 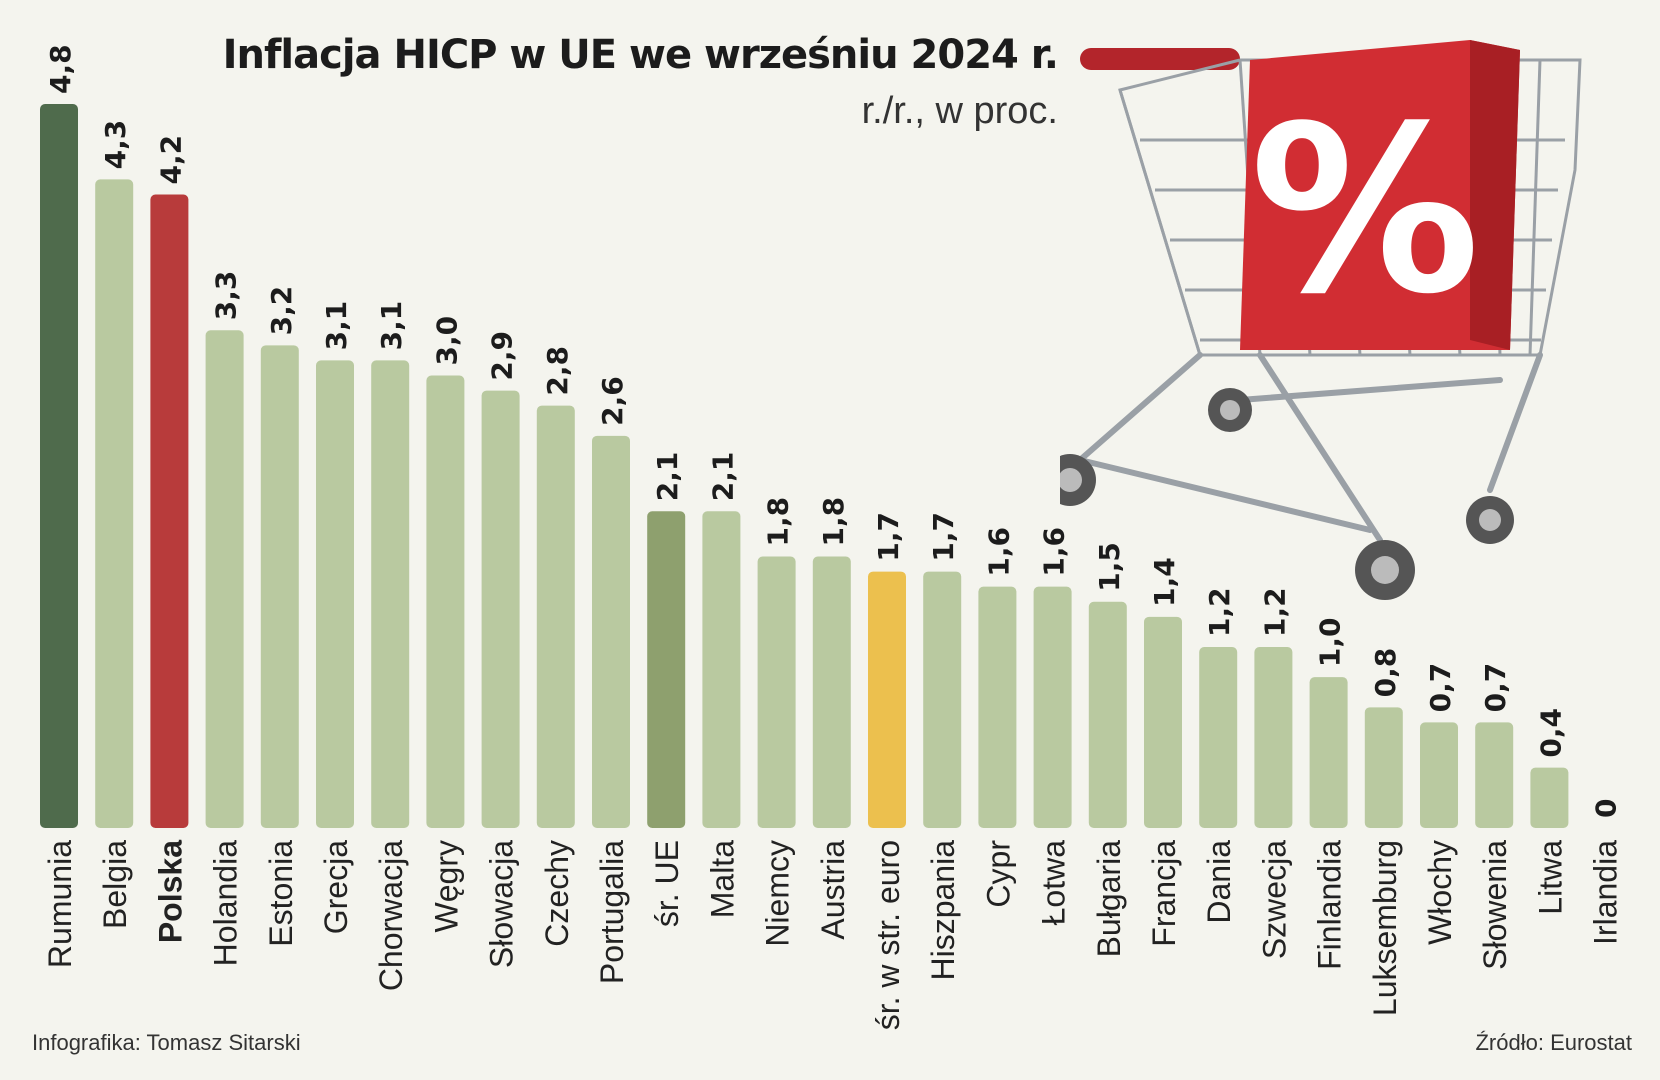 What do you see at coordinates (1495, 905) in the screenshot?
I see `category-label: Słowenia` at bounding box center [1495, 905].